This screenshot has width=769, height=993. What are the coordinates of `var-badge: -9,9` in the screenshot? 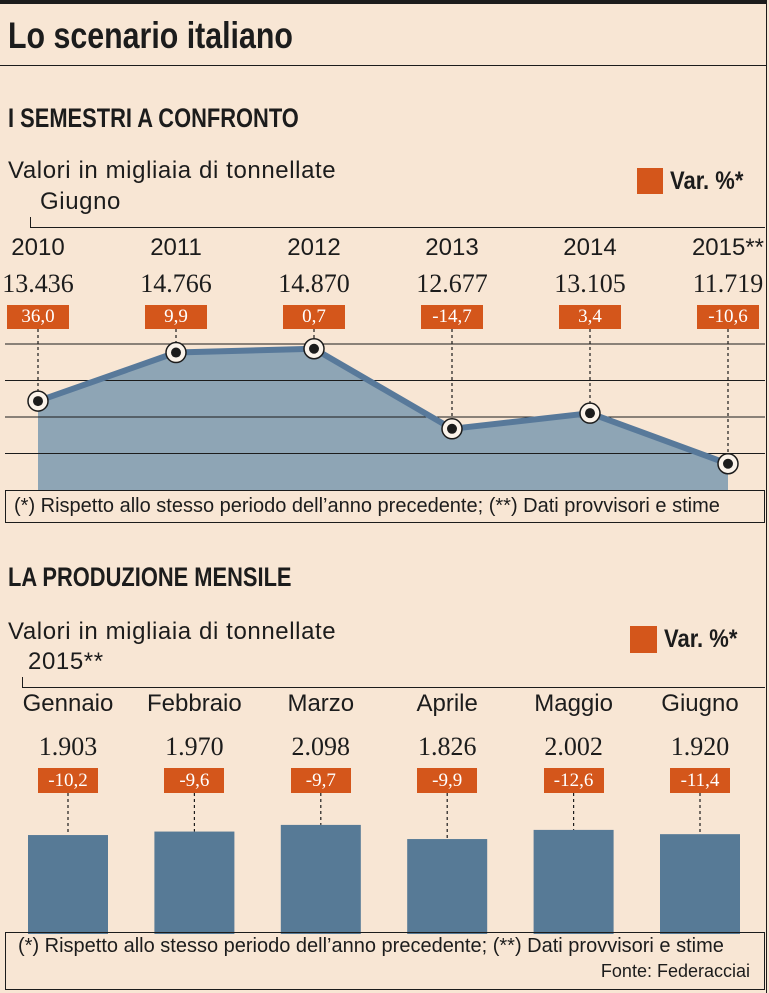 It's located at (447, 780).